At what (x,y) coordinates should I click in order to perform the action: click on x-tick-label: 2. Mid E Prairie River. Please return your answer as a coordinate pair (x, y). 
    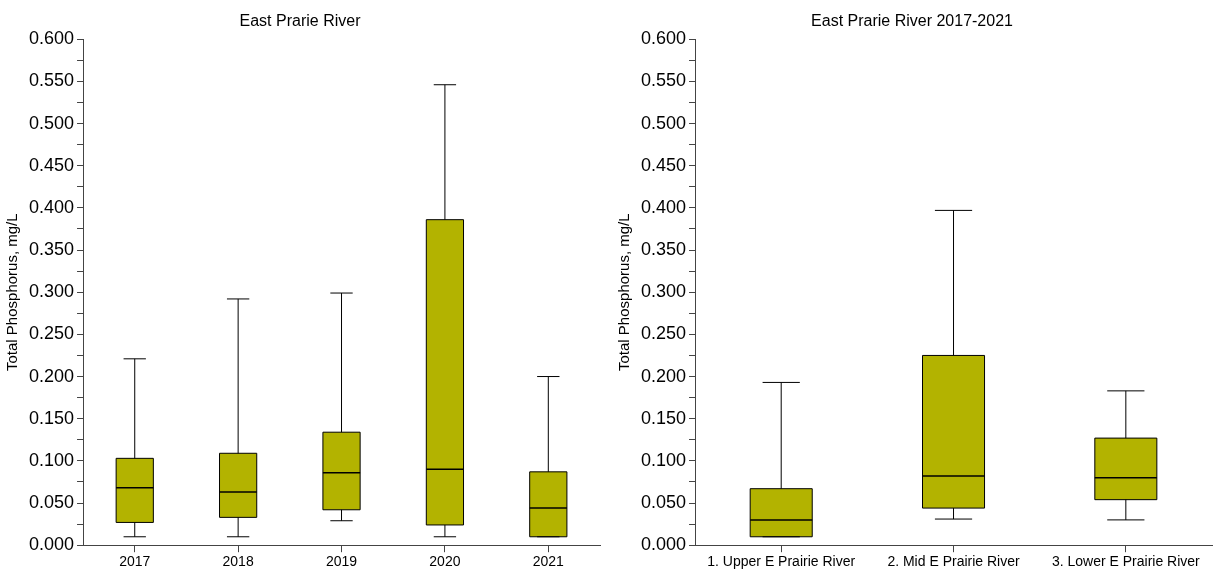
    Looking at the image, I should click on (953, 561).